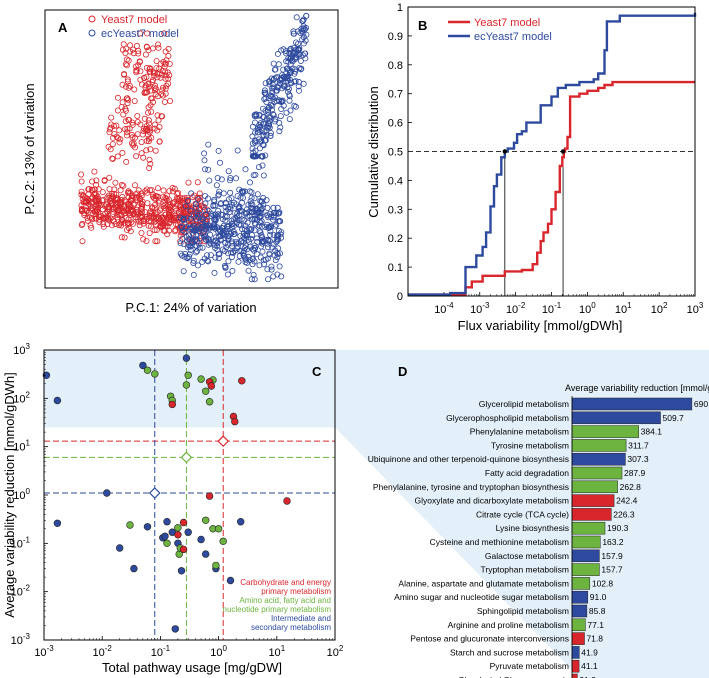 This screenshot has width=709, height=678. I want to click on panel-b-x-tick-label: 10⁻⁴, so click(444, 308).